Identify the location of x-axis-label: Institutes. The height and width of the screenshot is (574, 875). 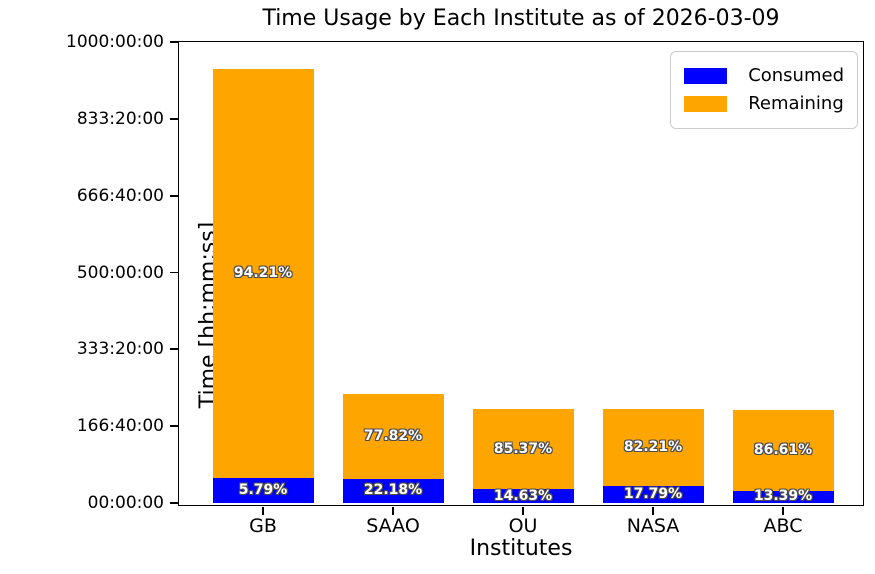
(521, 548).